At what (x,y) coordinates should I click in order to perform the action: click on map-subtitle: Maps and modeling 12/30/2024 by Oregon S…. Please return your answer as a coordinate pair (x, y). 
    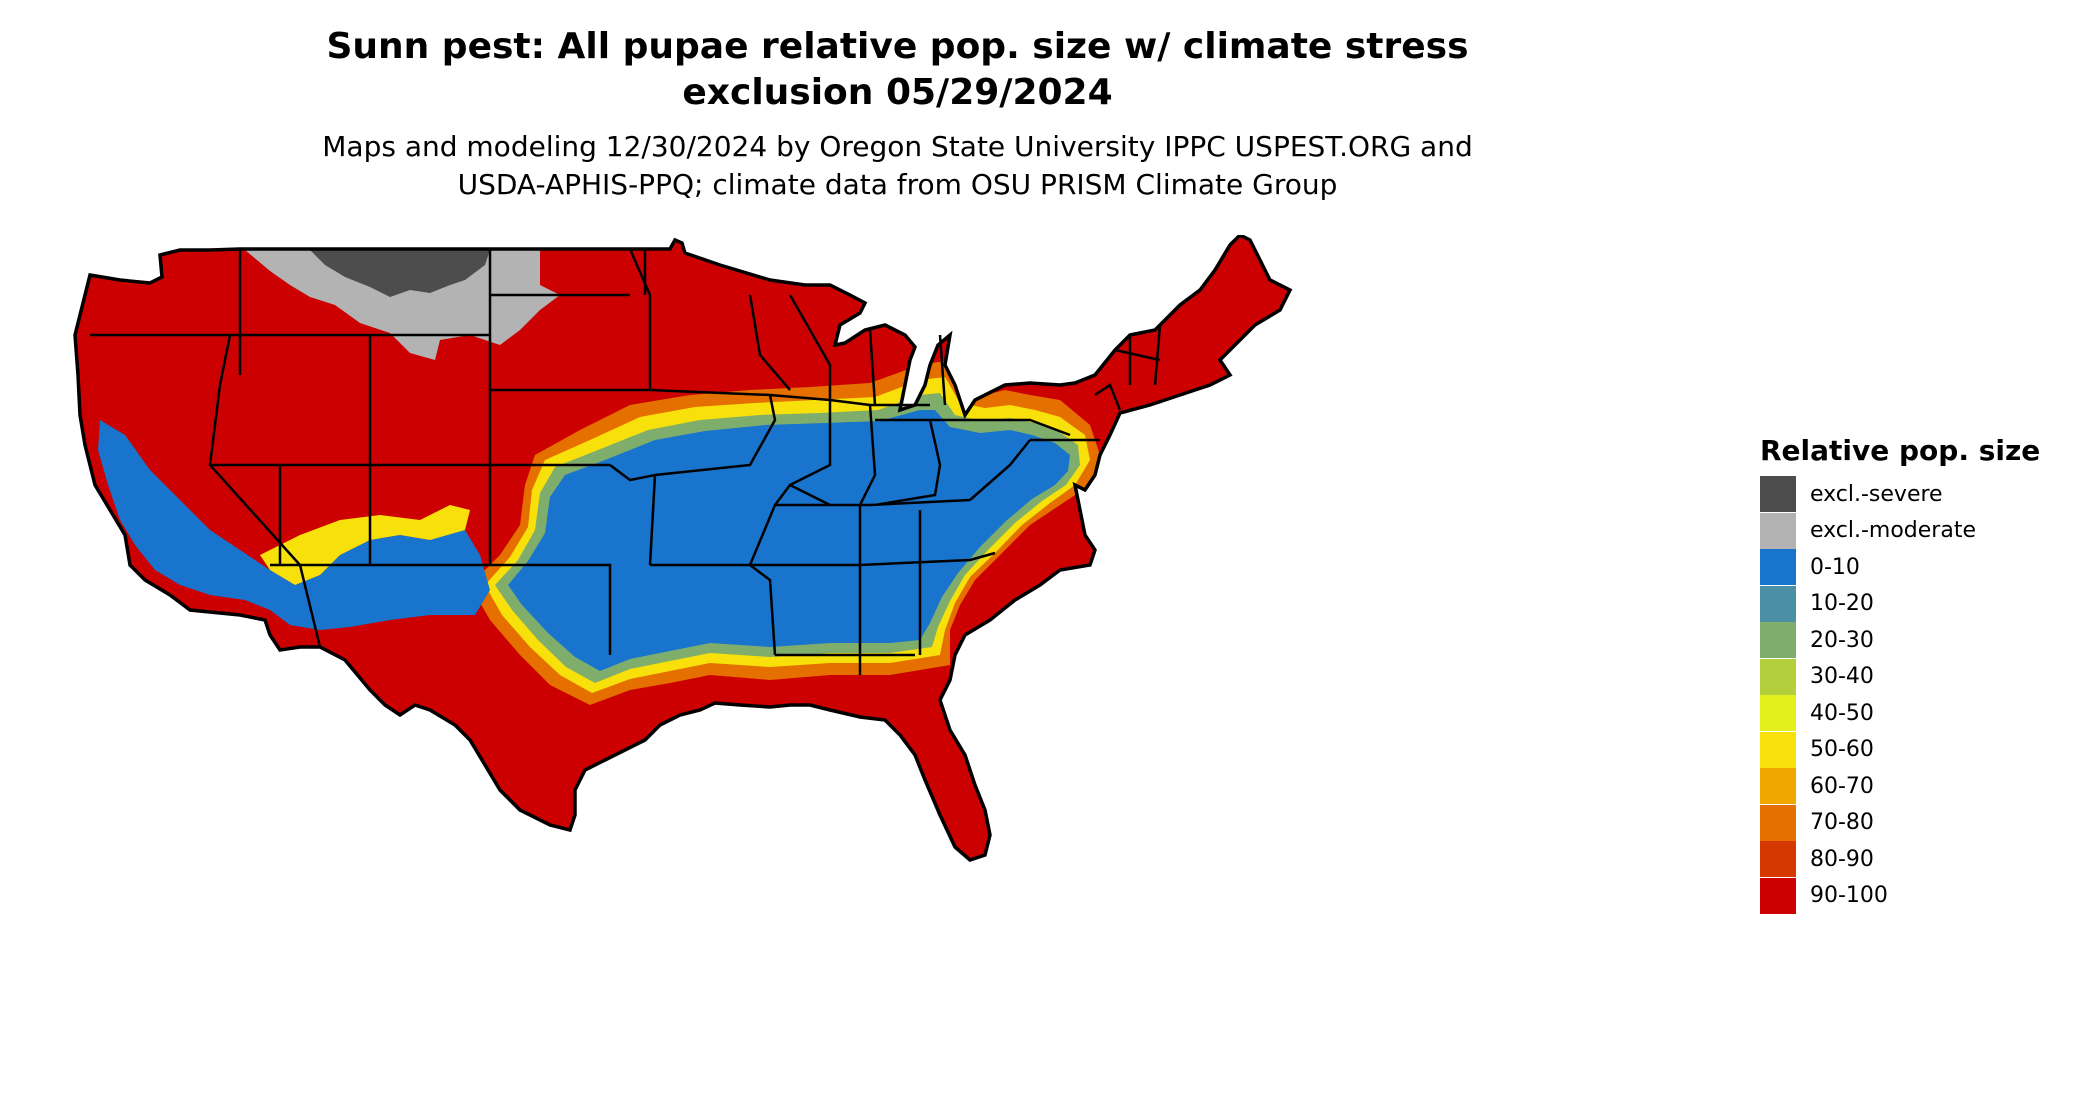
    Looking at the image, I should click on (897, 166).